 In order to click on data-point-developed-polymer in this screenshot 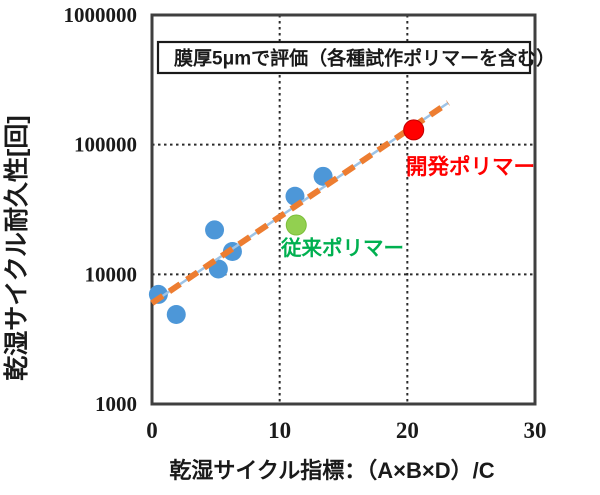, I will do `click(414, 130)`.